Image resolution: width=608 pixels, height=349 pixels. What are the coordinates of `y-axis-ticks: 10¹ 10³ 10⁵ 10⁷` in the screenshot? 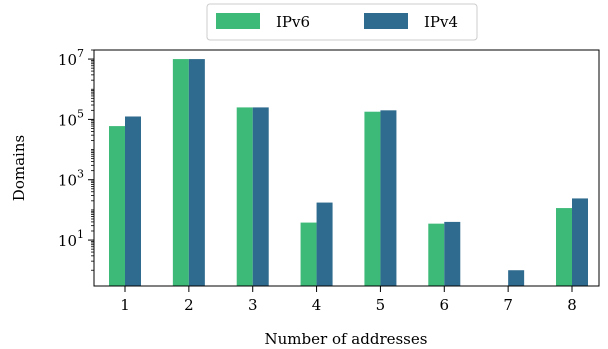 It's located at (76, 159).